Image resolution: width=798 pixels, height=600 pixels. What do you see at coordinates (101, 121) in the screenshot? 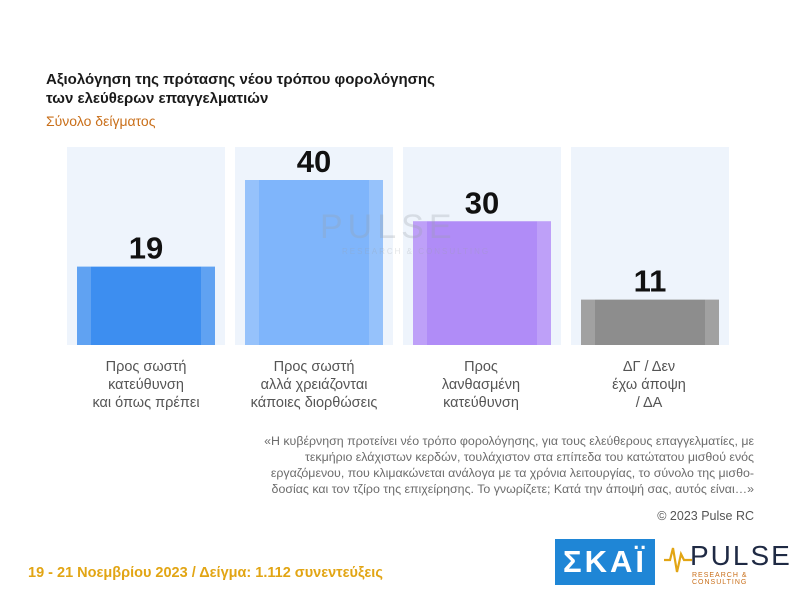
I see `chart-subtitle: Σύνολο δείγματος` at bounding box center [101, 121].